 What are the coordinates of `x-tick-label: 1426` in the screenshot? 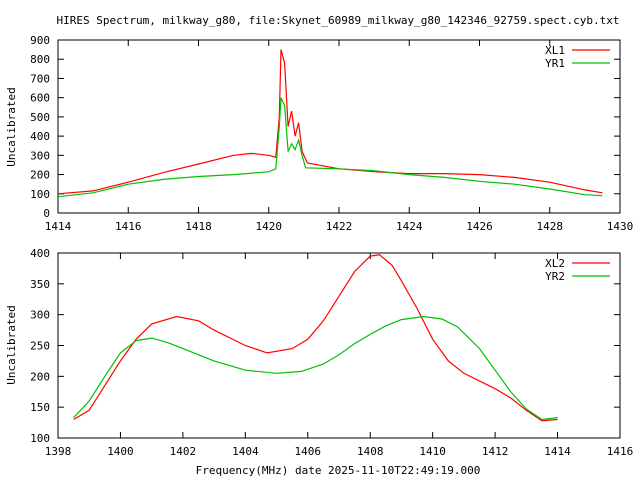 It's located at (479, 226).